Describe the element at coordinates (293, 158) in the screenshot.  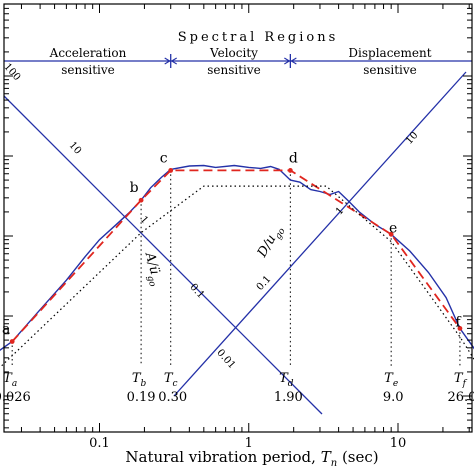
I see `point-label-d: d` at that location.